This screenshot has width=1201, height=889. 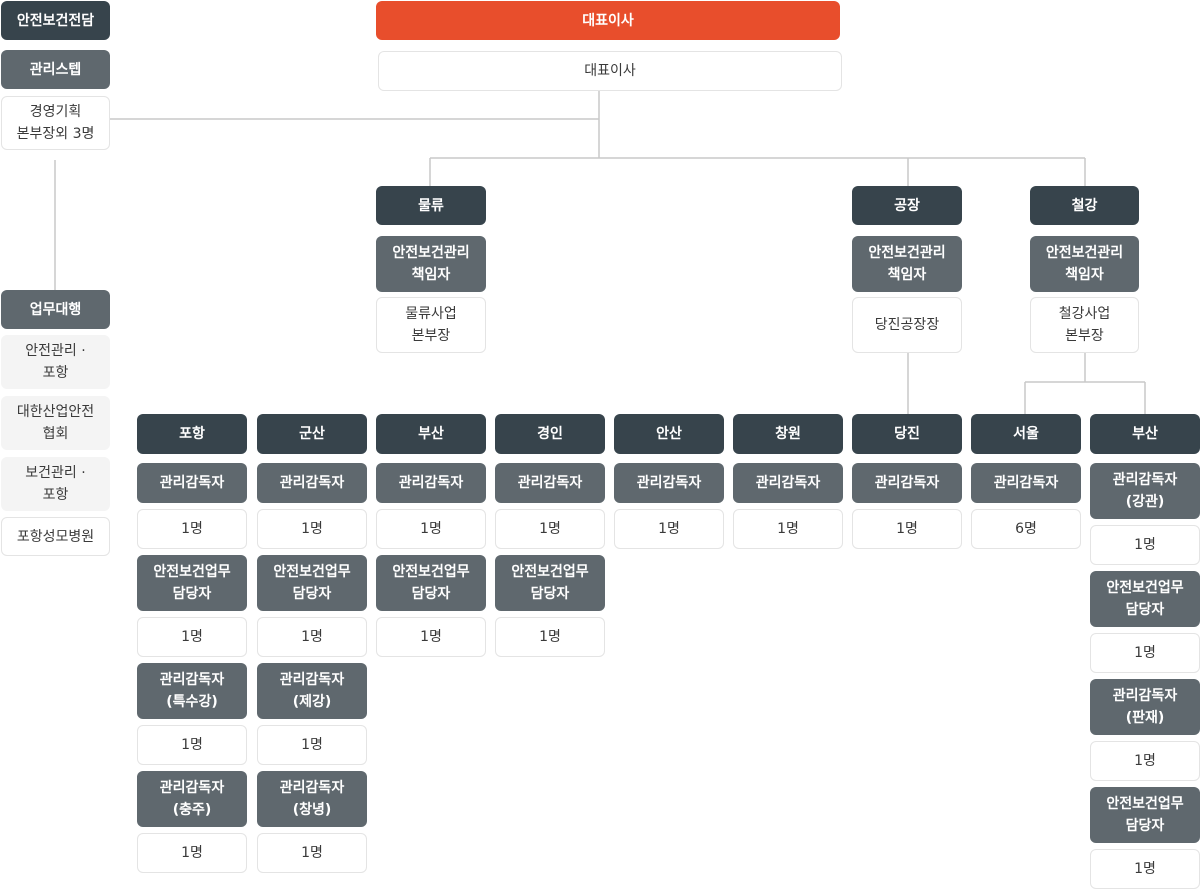 What do you see at coordinates (192, 799) in the screenshot?
I see `site-role: 관리감독자 (충주)` at bounding box center [192, 799].